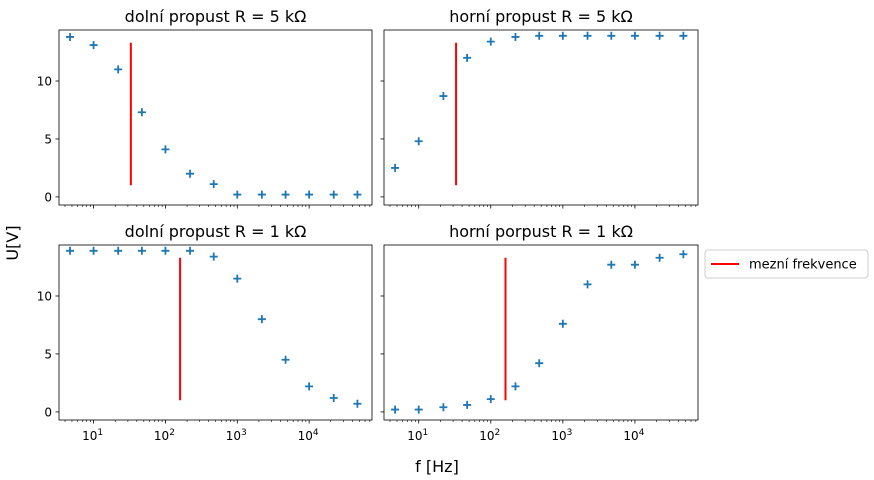 The width and height of the screenshot is (874, 480). I want to click on subplot-title: dolní propust R = 5 kΩ, so click(216, 16).